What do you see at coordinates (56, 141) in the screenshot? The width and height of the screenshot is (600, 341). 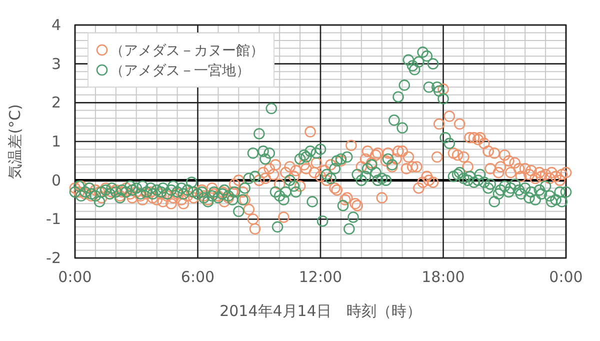 I see `y-tick-label: 1` at bounding box center [56, 141].